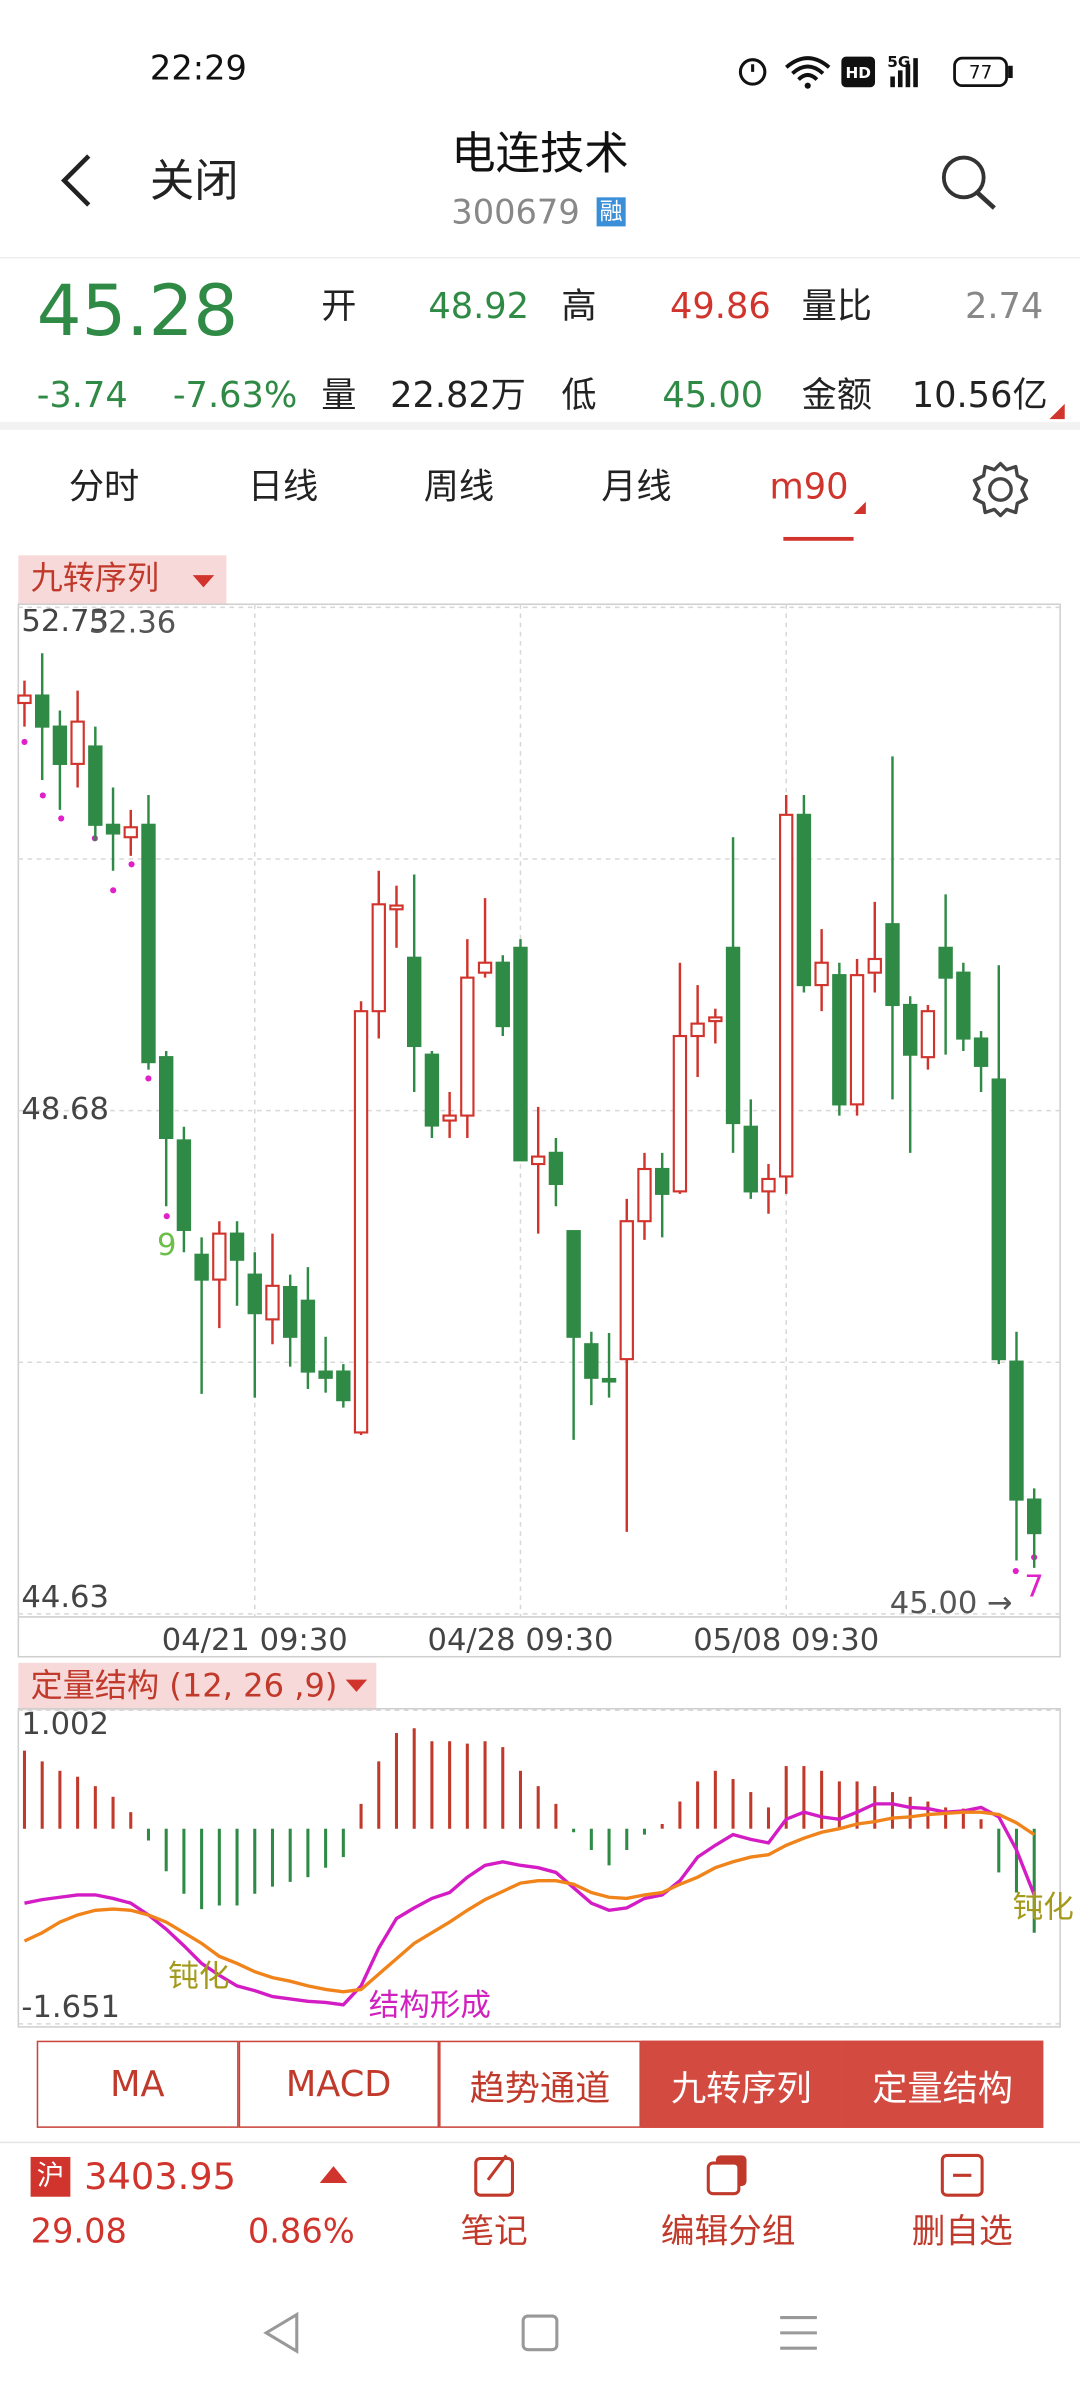 The width and height of the screenshot is (1080, 2400). I want to click on footer-action: 删自选, so click(962, 2232).